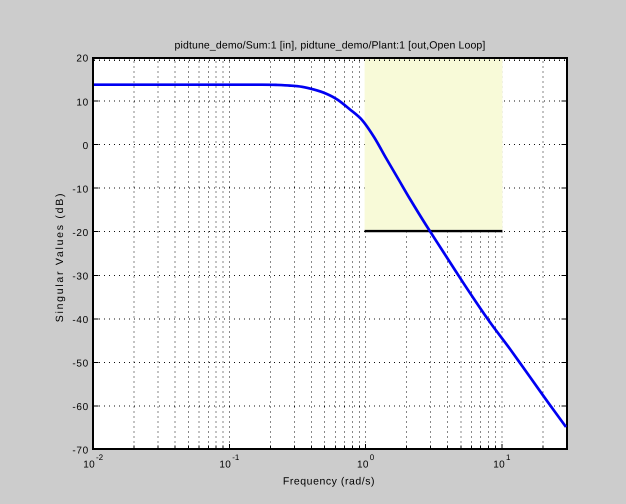  Describe the element at coordinates (60, 257) in the screenshot. I see `svg-text: Singular Values (dB)` at that location.